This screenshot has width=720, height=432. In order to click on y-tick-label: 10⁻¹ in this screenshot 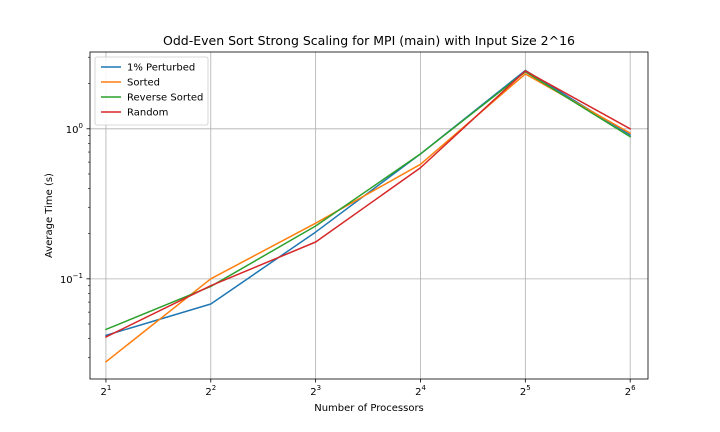, I will do `click(71, 279)`.